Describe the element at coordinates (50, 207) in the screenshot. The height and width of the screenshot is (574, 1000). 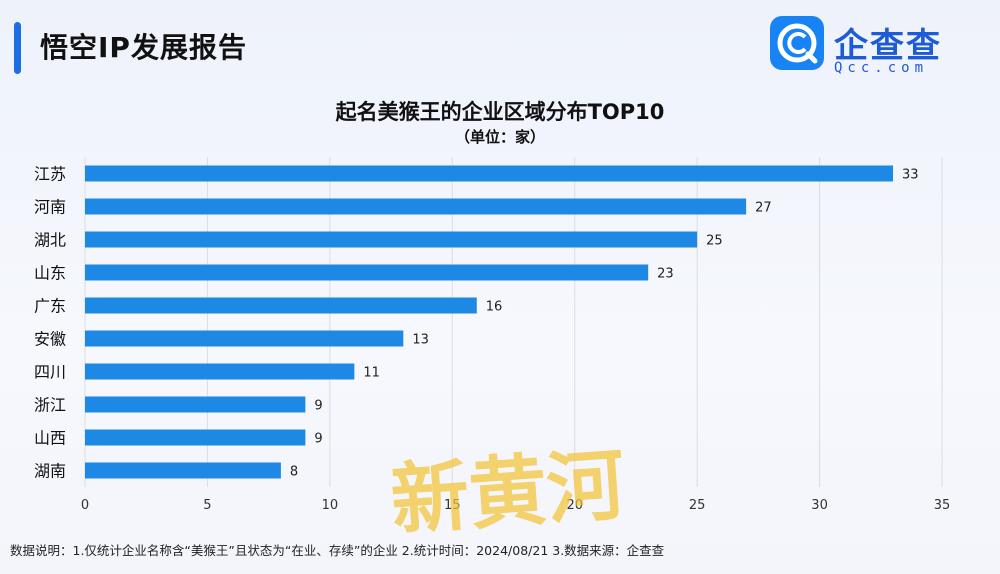
I see `category-label: 河南` at that location.